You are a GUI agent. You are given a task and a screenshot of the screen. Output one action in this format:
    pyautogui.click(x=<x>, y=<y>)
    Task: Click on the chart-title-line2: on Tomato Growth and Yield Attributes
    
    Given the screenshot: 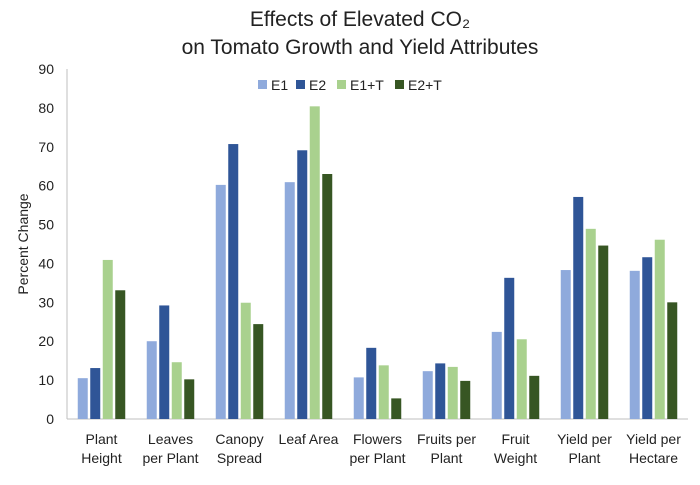 What is the action you would take?
    pyautogui.click(x=360, y=47)
    